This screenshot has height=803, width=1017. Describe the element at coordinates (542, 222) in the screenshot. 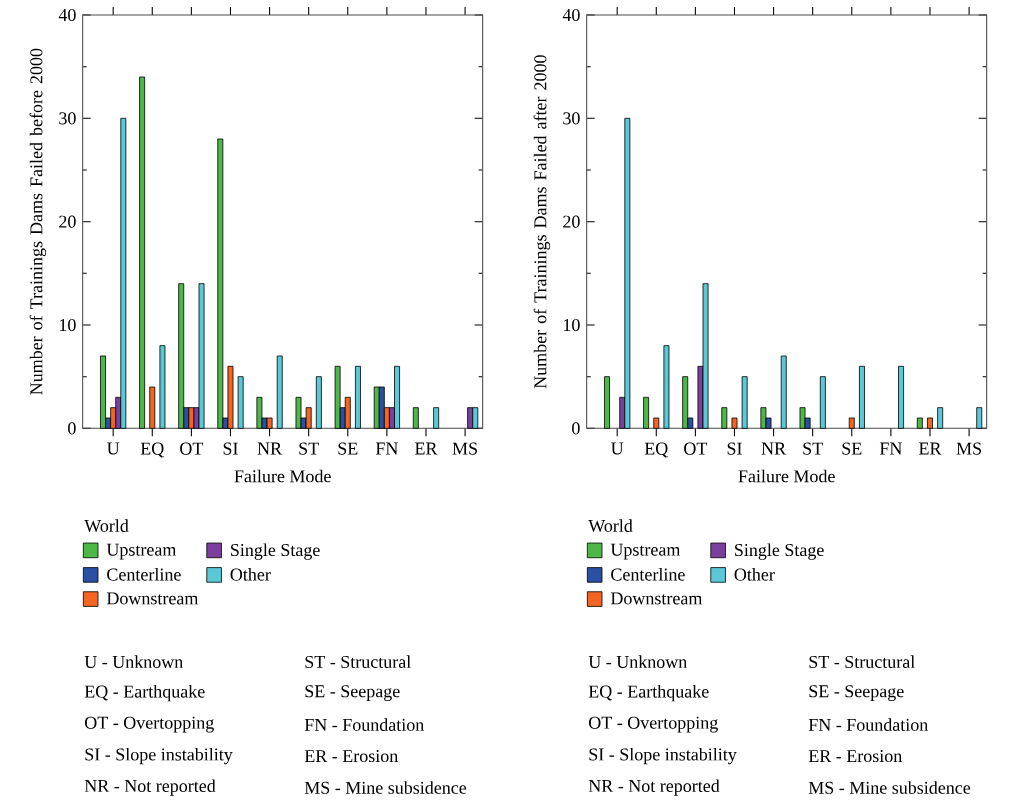

I see `y-axis-title: Number of Trainings Dams Failed after 2000` at that location.